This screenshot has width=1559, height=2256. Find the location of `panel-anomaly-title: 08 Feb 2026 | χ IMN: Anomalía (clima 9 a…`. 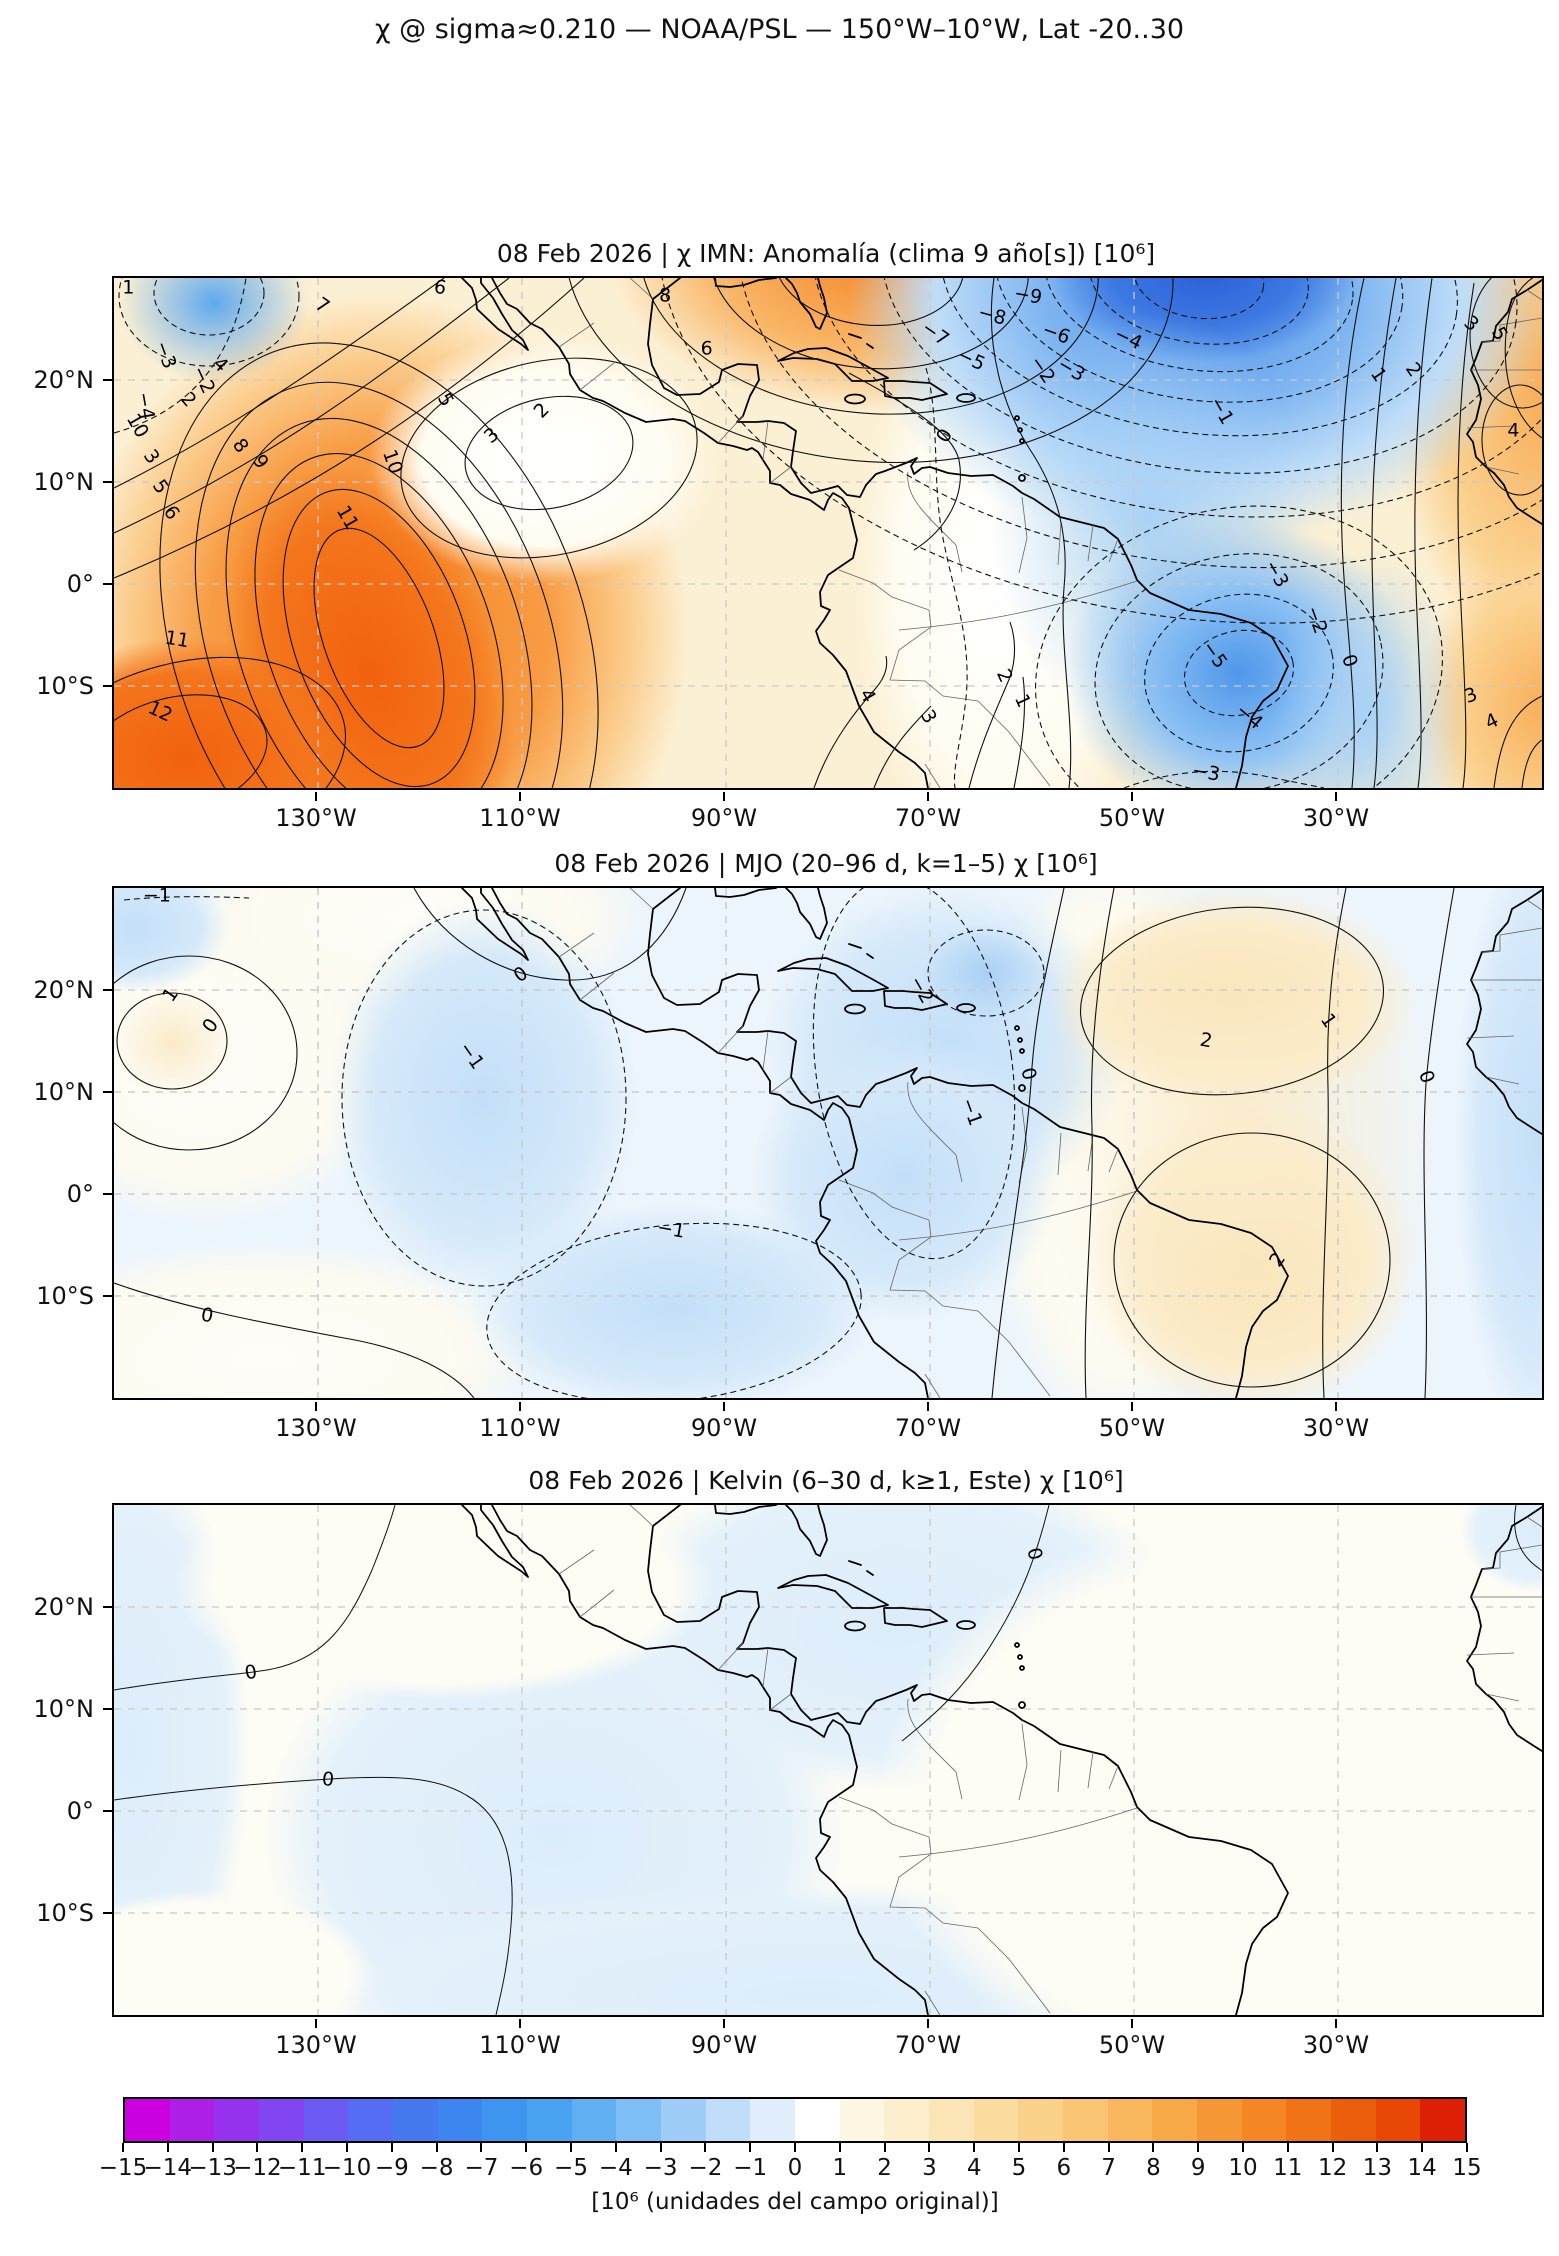

panel-anomaly-title: 08 Feb 2026 | χ IMN: Anomalía (clima 9 a… is located at coordinates (826, 253).